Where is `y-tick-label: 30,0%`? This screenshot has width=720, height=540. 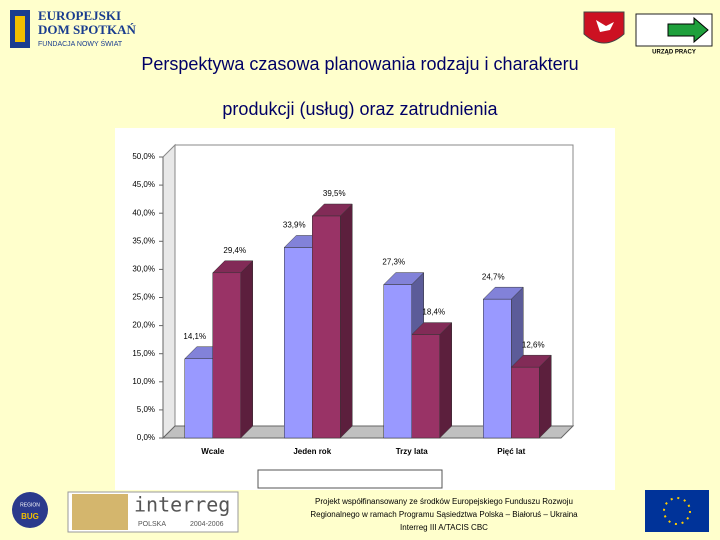
y-tick-label: 30,0% is located at coordinates (143, 269).